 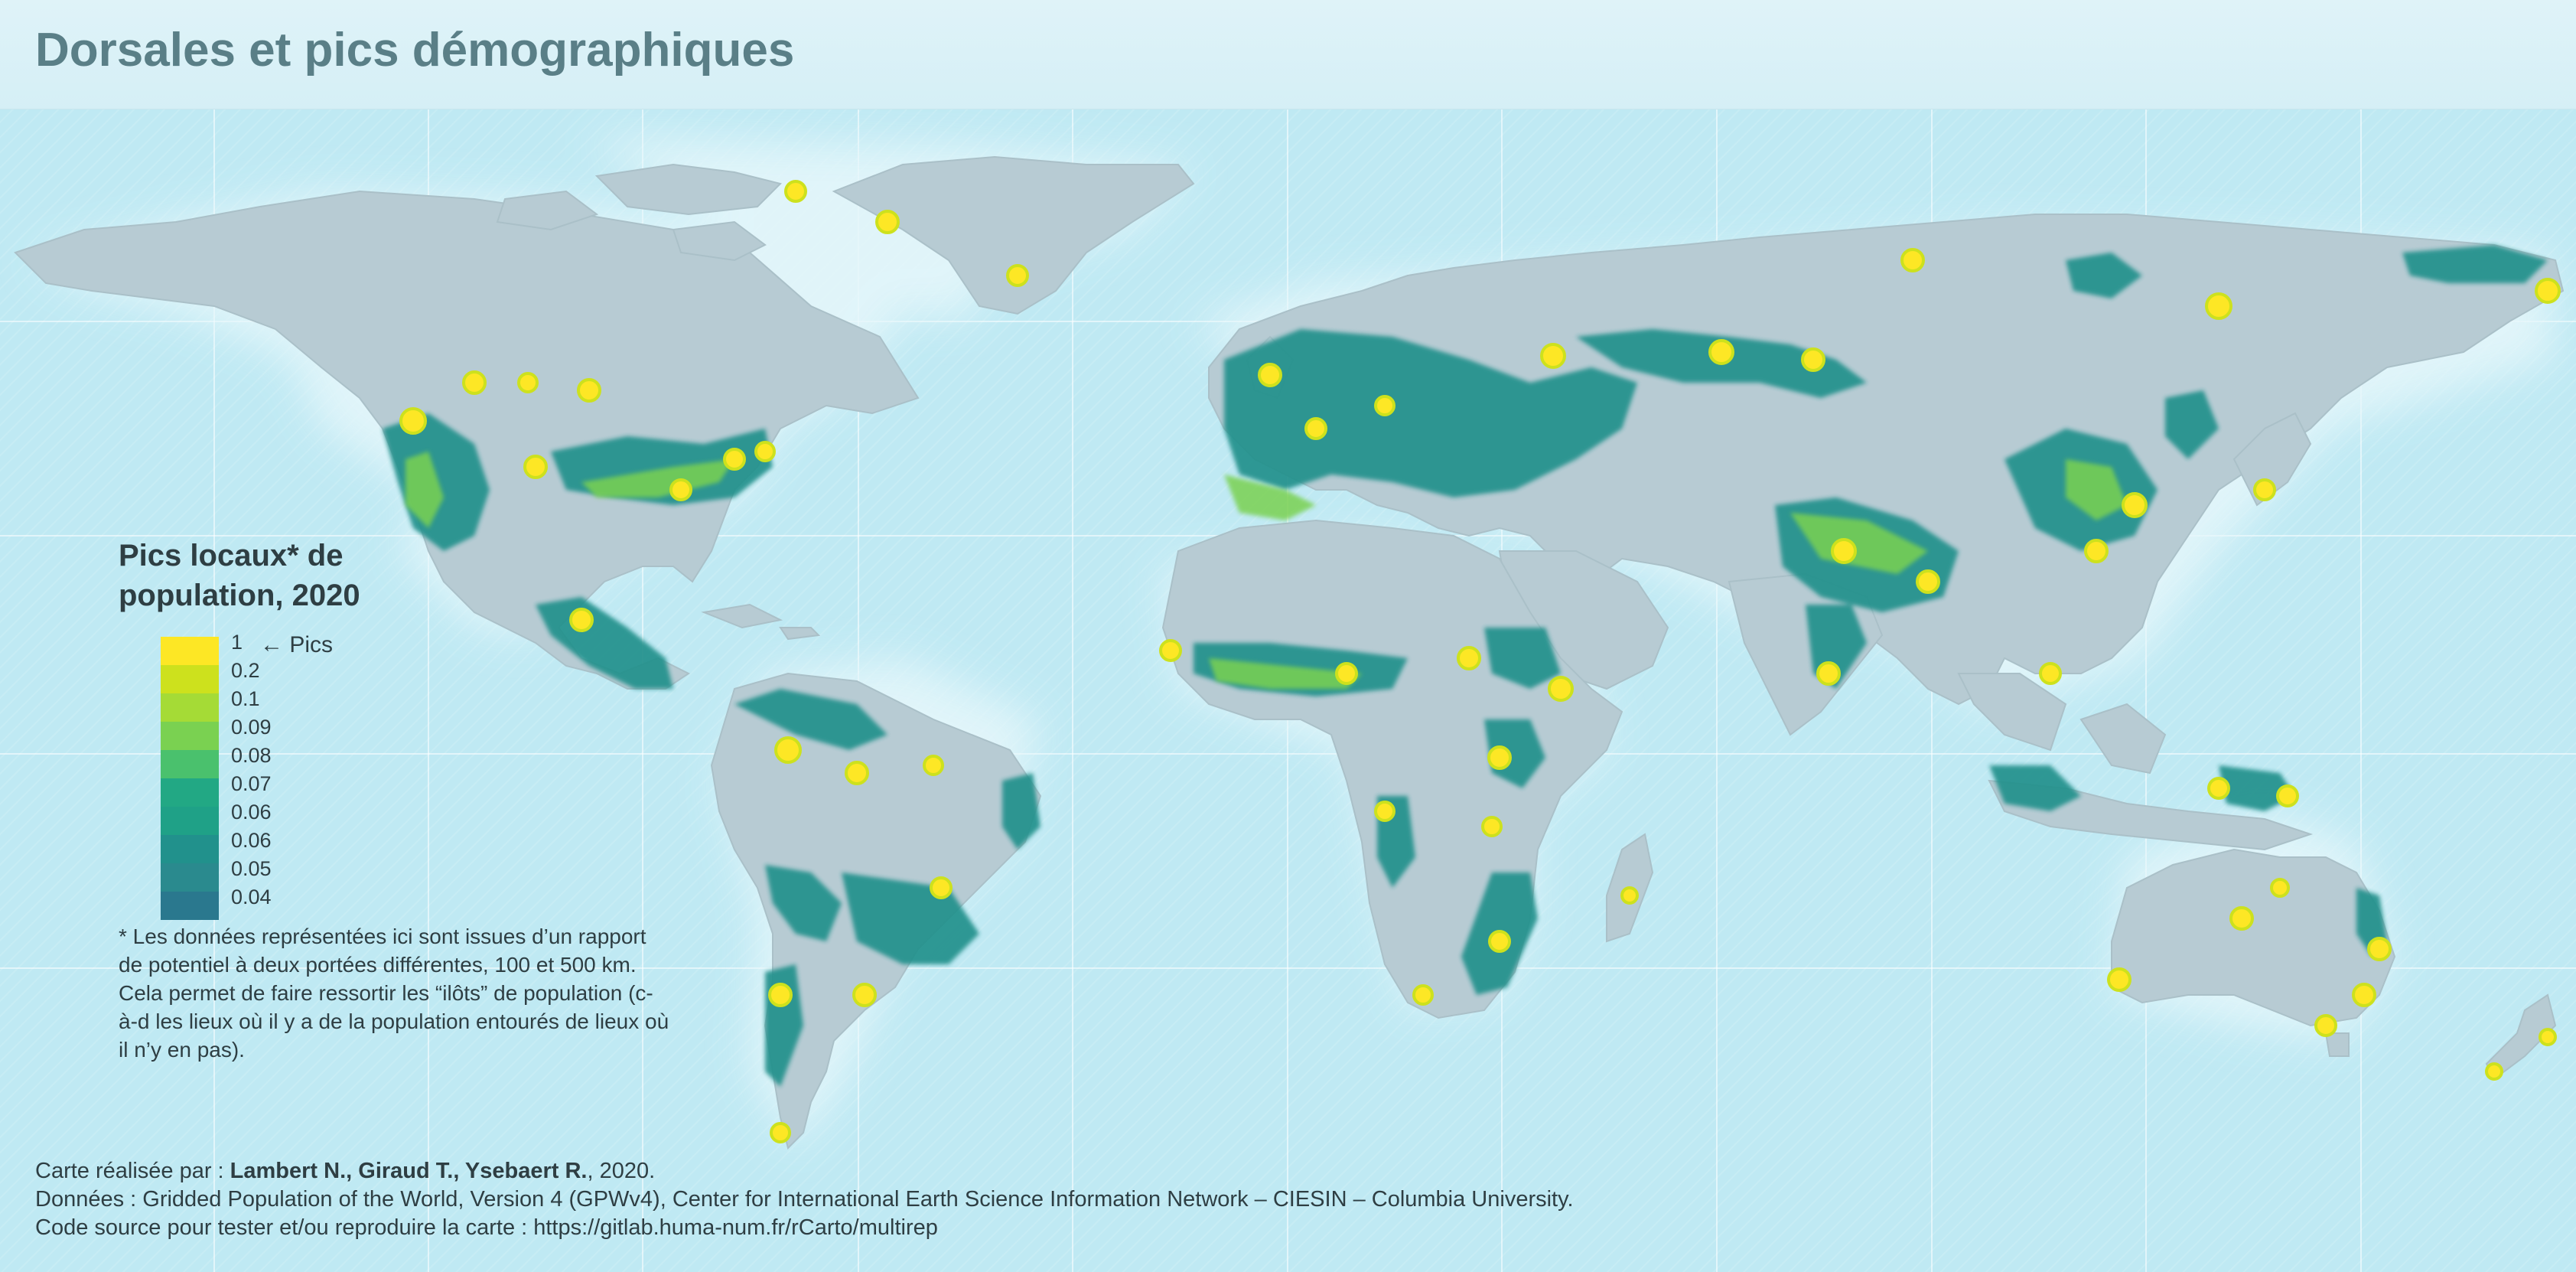 What do you see at coordinates (232, 555) in the screenshot?
I see `legend-title-line1: Pics locaux* de` at bounding box center [232, 555].